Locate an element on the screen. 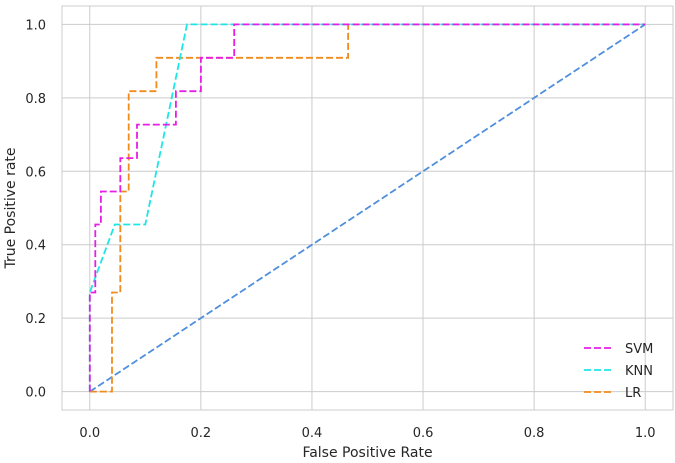 This screenshot has width=675, height=463. y-tick-label: 0.4 is located at coordinates (35, 246).